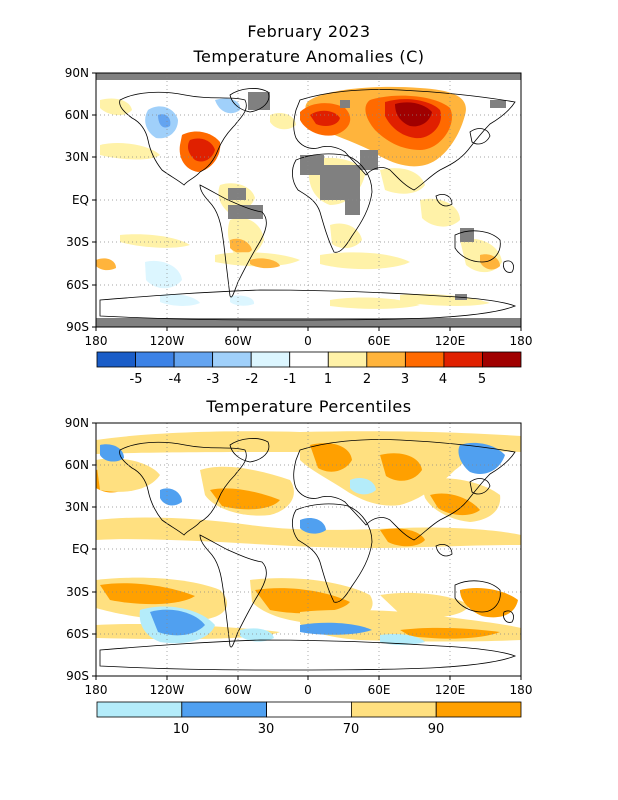 This screenshot has height=800, width=618. What do you see at coordinates (309, 729) in the screenshot?
I see `percentile-colorbar-labels: 10 30 70 90` at bounding box center [309, 729].